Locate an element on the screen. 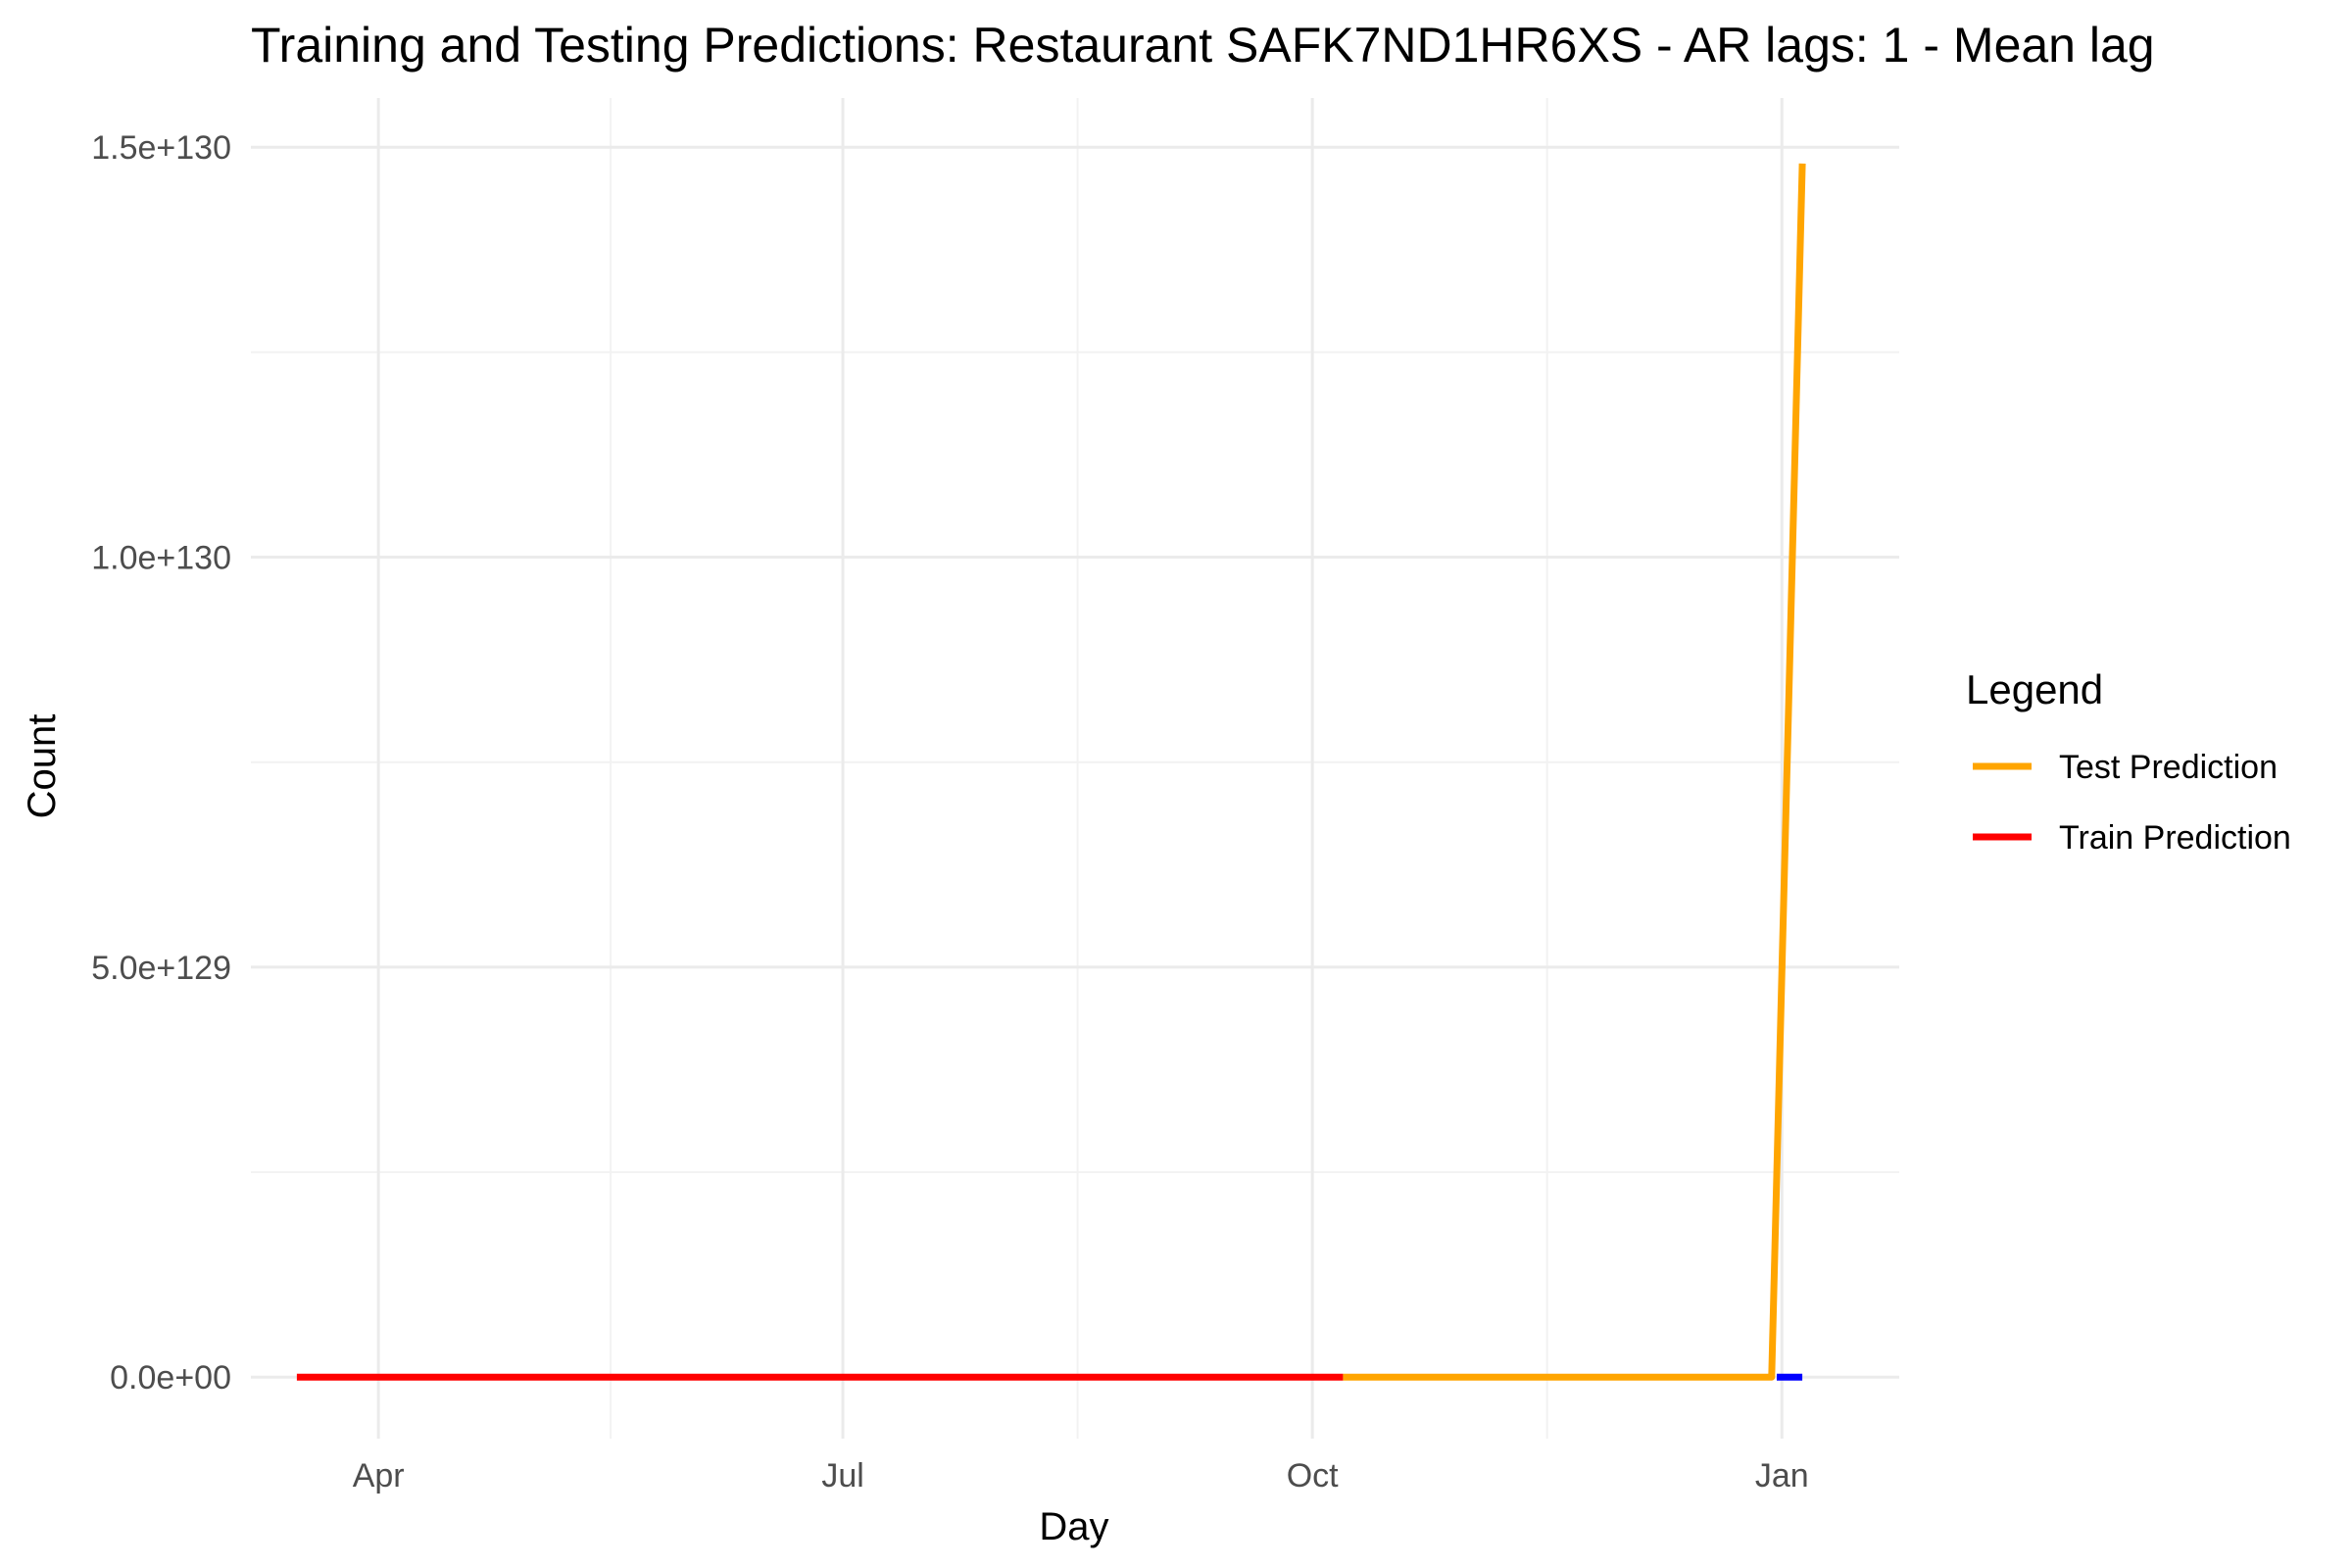 The image size is (2352, 1568). y-tick-label: 0.0e+00 is located at coordinates (170, 1377).